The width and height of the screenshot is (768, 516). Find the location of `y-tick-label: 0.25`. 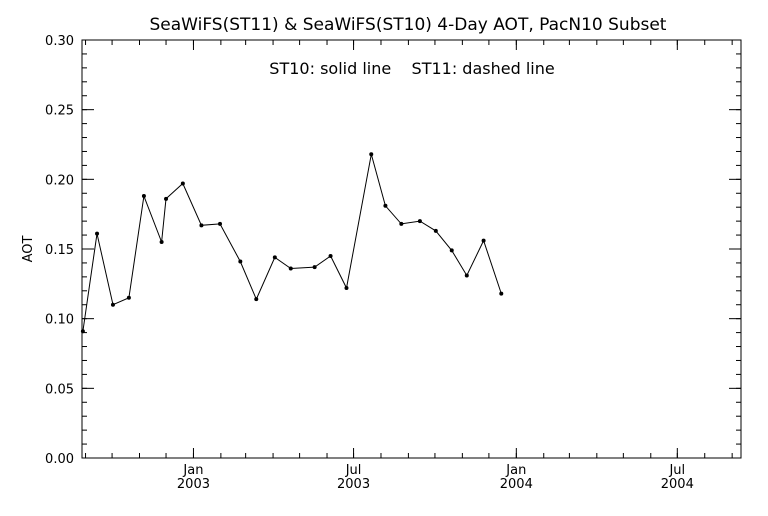

y-tick-label: 0.25 is located at coordinates (59, 111).